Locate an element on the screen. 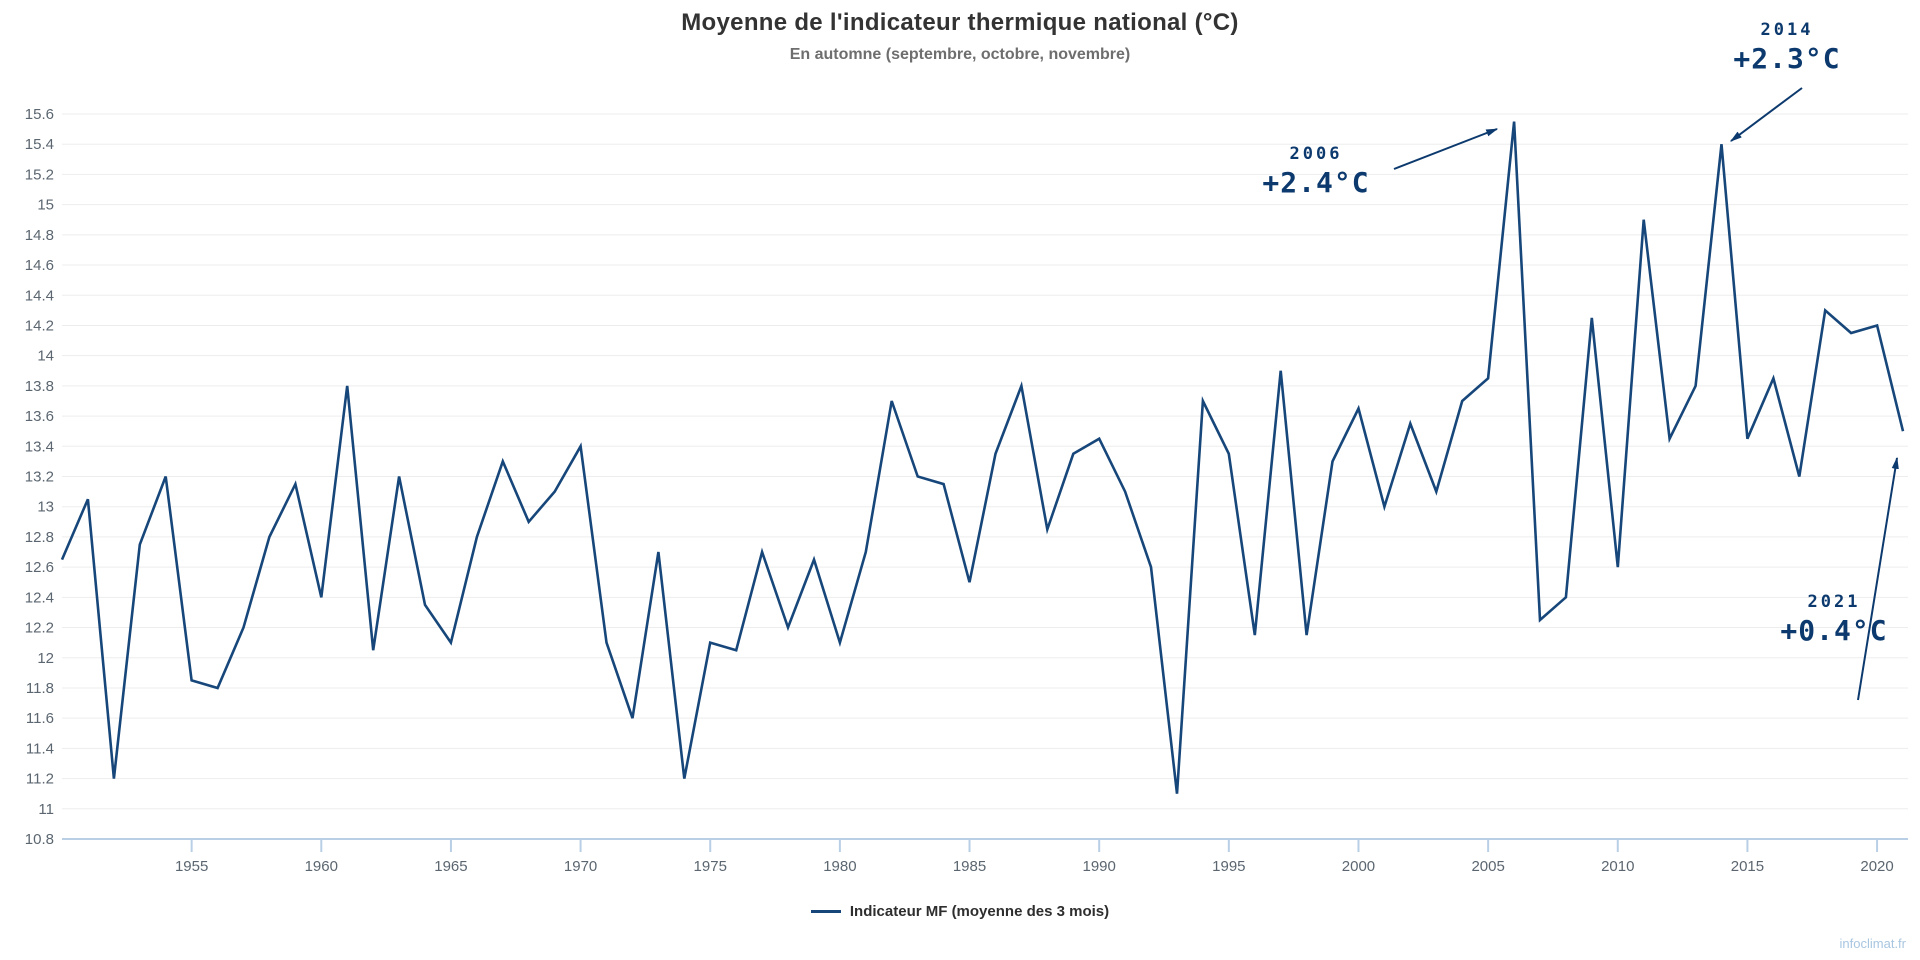 Image resolution: width=1920 pixels, height=960 pixels. svg-text: 2005 is located at coordinates (1487, 866).